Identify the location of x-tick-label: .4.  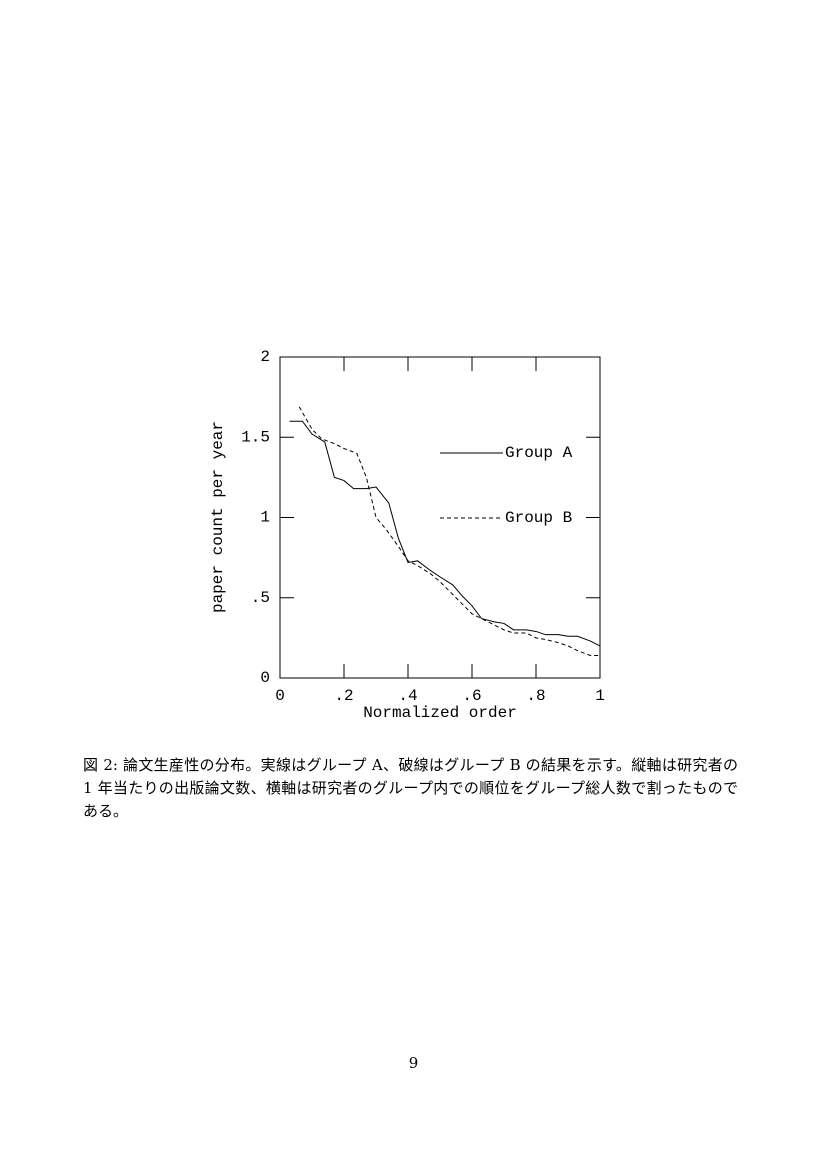
(407, 696).